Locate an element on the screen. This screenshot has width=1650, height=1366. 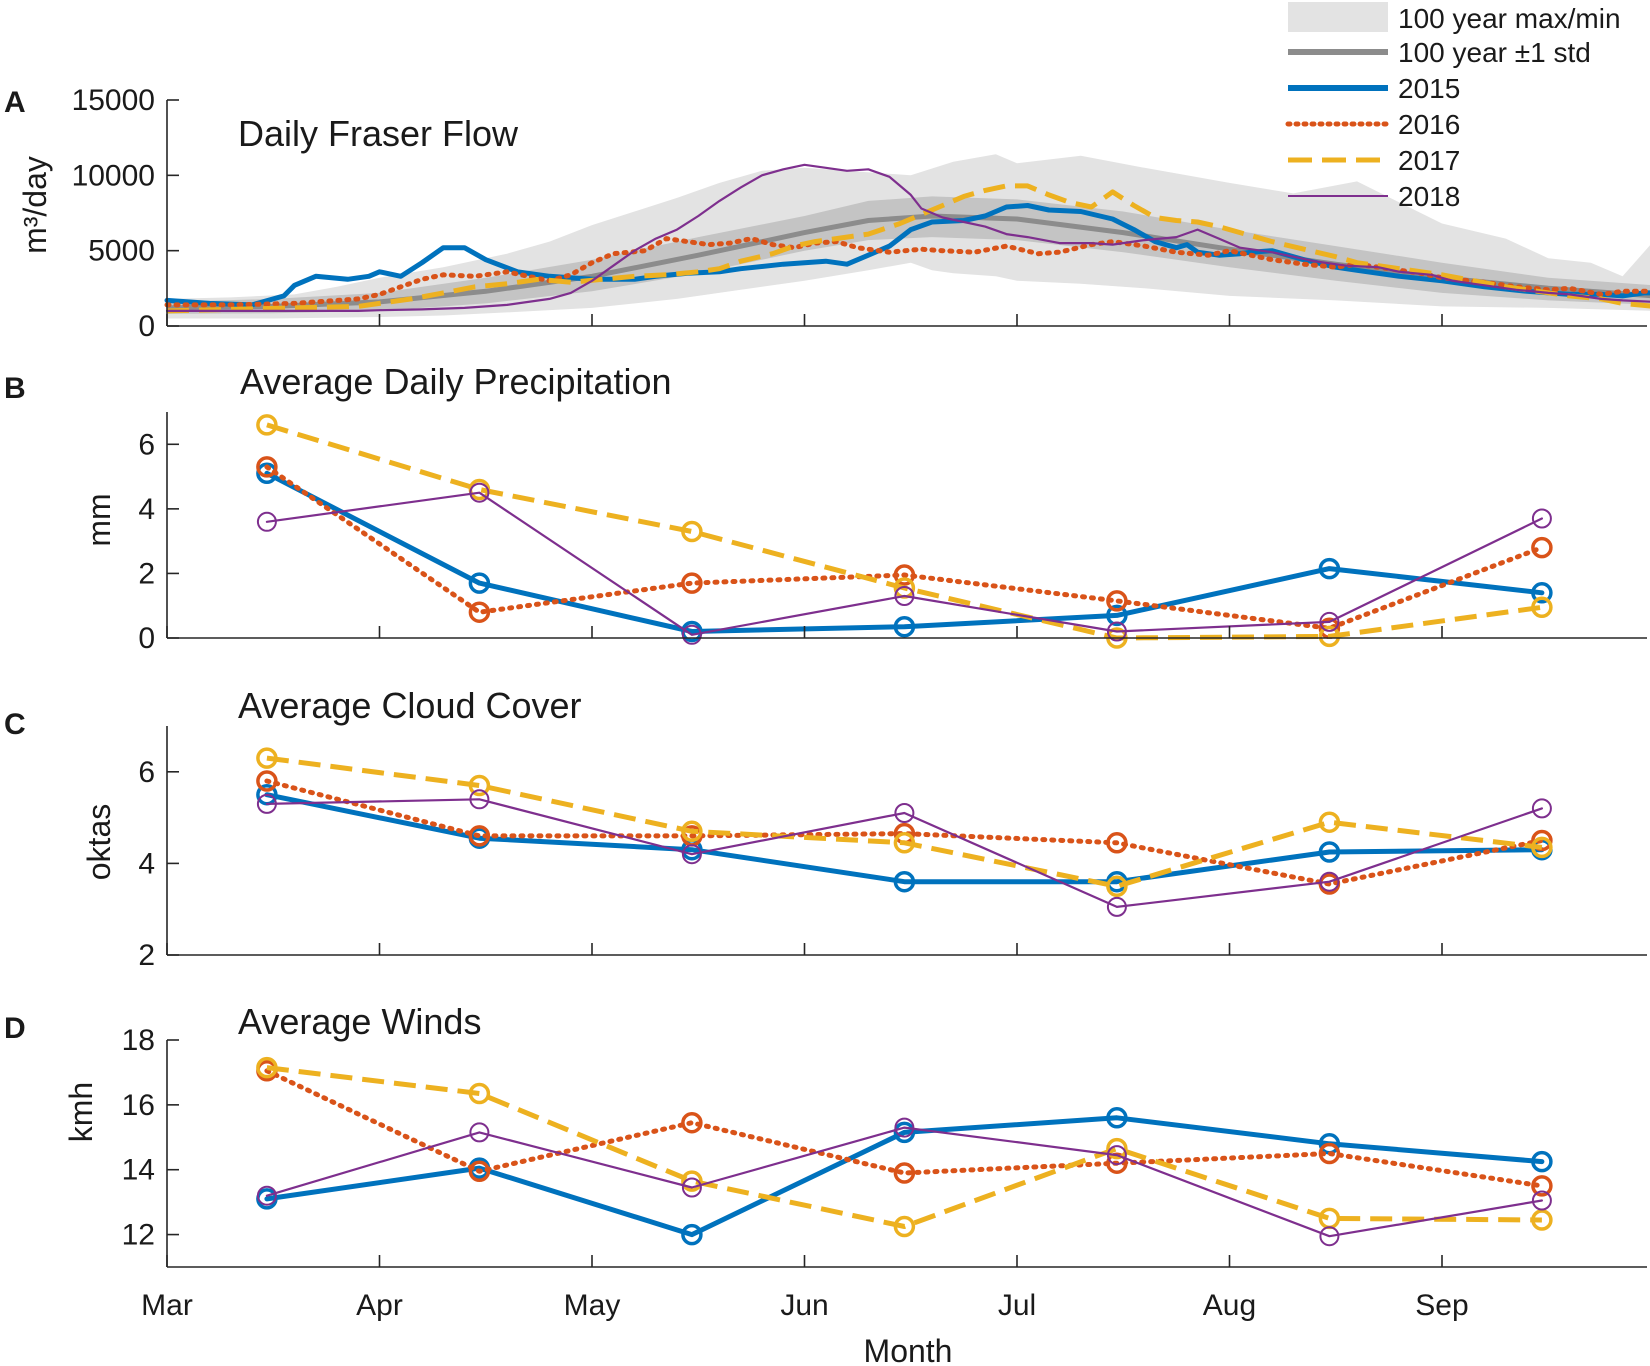
x-tick-label: Jun is located at coordinates (804, 1305).